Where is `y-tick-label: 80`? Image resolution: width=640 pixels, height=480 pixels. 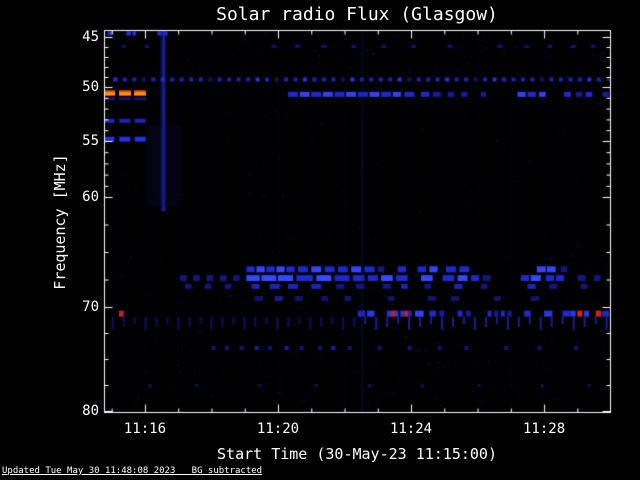 y-tick-label: 80 is located at coordinates (90, 411).